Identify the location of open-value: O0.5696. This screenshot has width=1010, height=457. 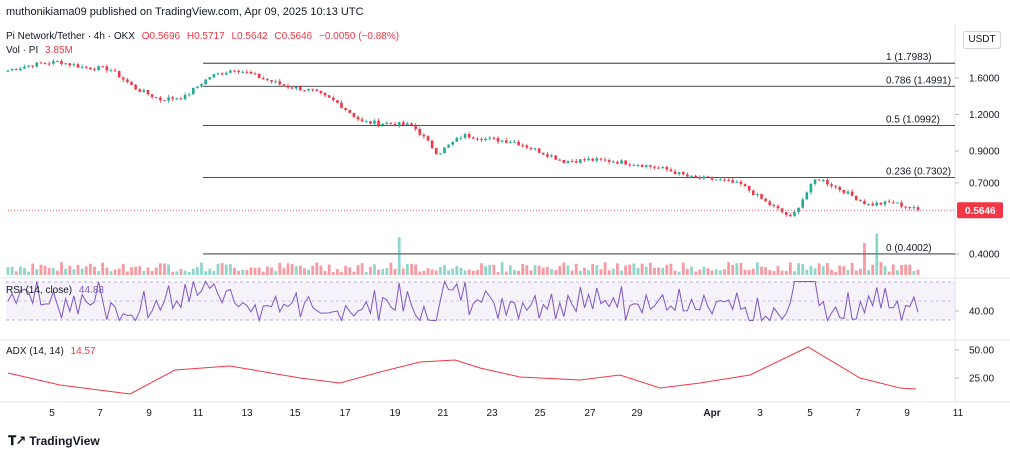
(161, 36).